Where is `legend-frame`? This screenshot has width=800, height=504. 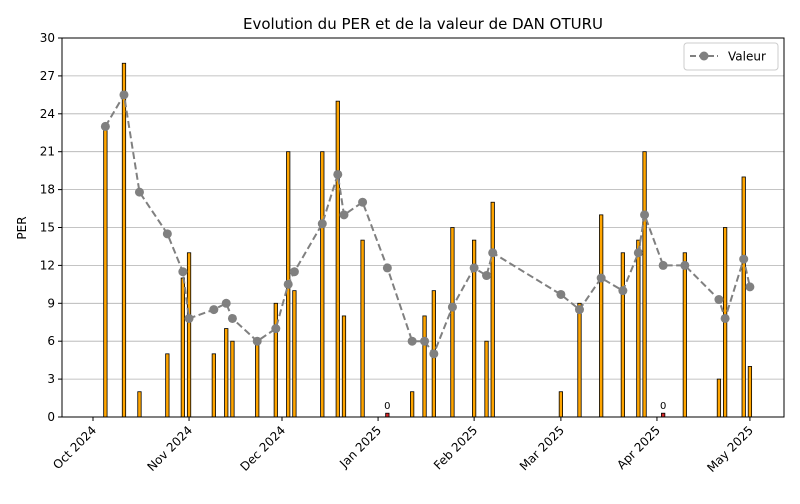 legend-frame is located at coordinates (731, 56).